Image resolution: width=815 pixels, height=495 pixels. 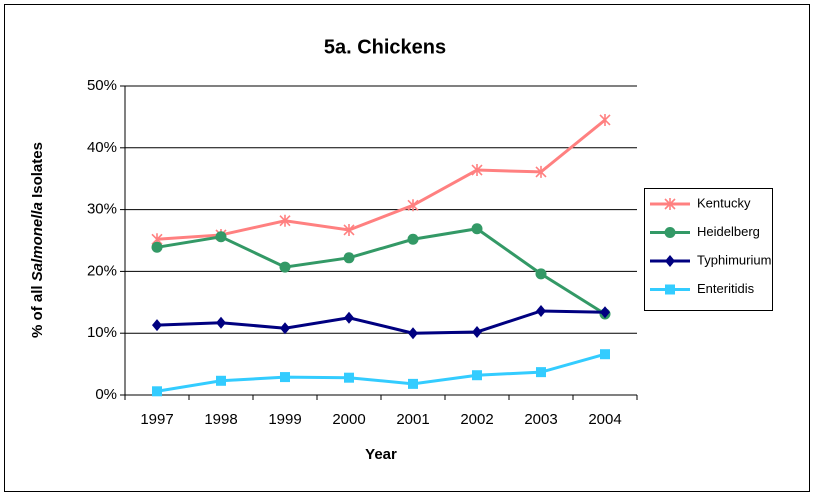 What do you see at coordinates (102, 332) in the screenshot?
I see `y-tick-label: 10%` at bounding box center [102, 332].